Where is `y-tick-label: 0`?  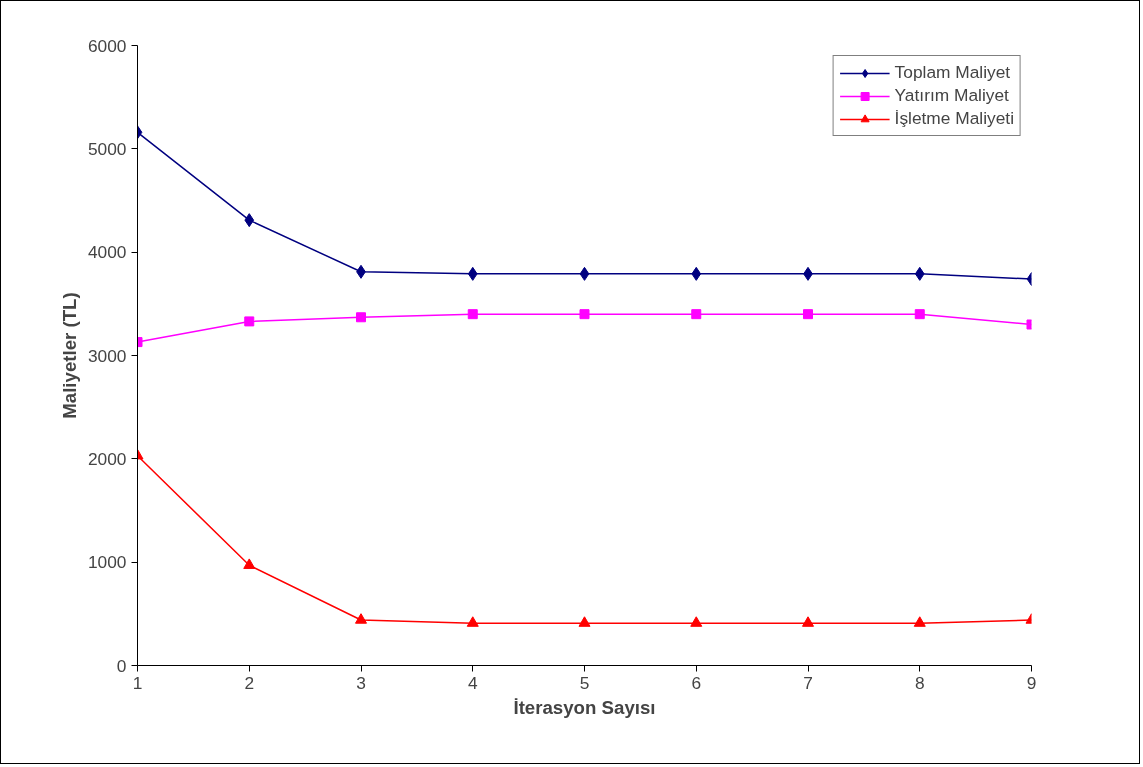 y-tick-label: 0 is located at coordinates (121, 665).